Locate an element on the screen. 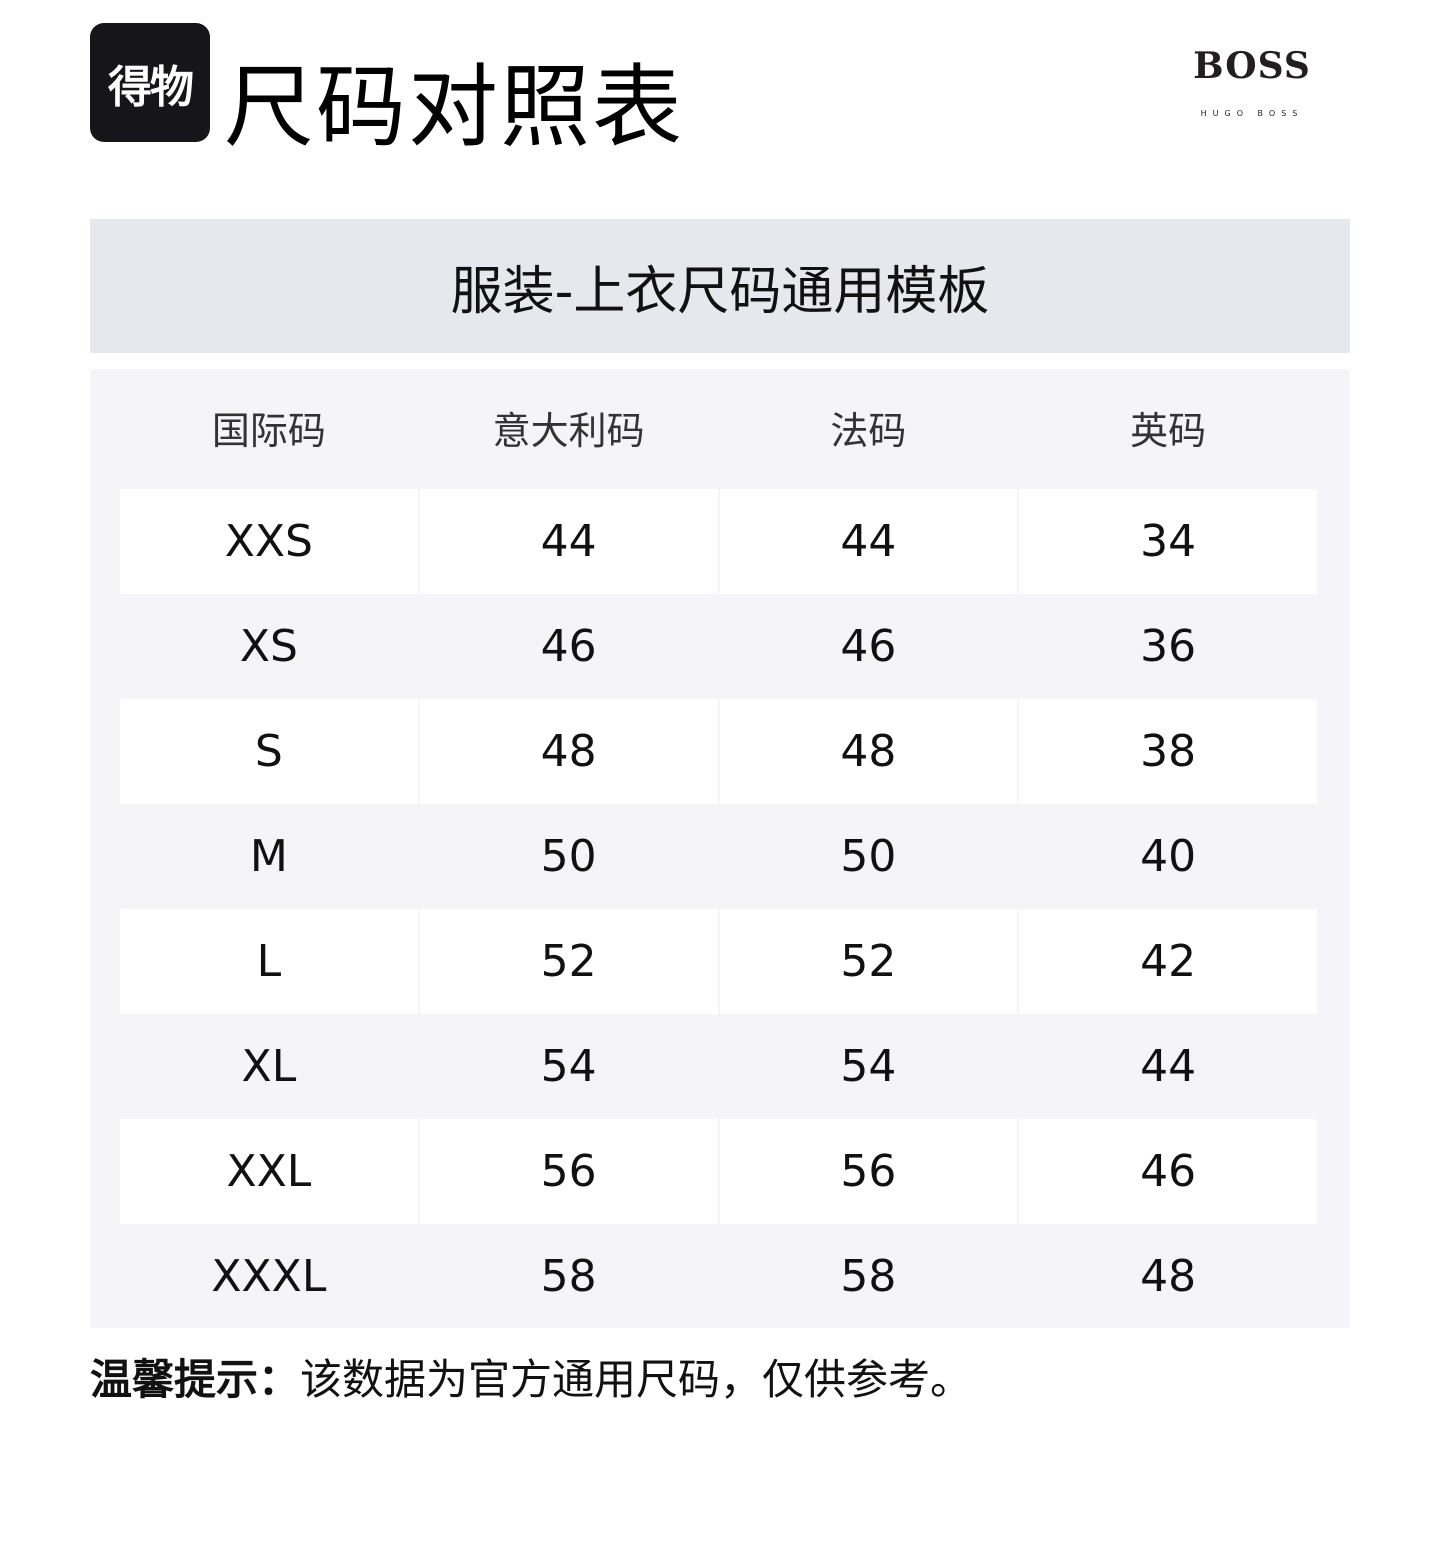 This screenshot has height=1551, width=1440. table-subtitle: 服装-上衣尺码通用模板 is located at coordinates (720, 286).